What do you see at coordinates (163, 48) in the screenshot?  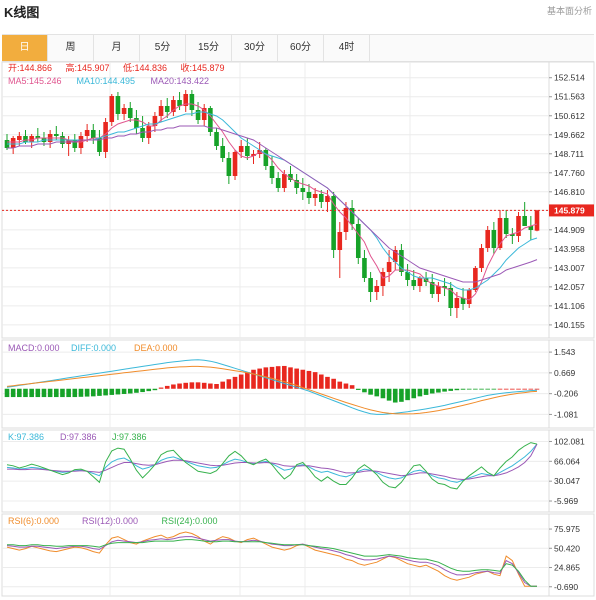 I see `tab-5min: 5分` at bounding box center [163, 48].